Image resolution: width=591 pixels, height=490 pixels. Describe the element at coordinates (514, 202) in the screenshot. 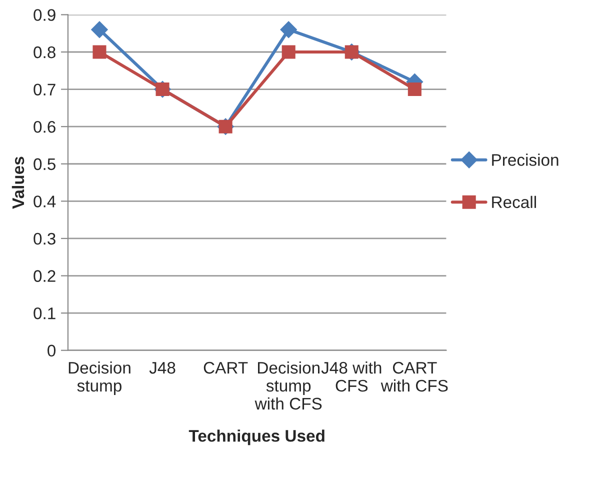

I see `legend-label: Recall` at that location.